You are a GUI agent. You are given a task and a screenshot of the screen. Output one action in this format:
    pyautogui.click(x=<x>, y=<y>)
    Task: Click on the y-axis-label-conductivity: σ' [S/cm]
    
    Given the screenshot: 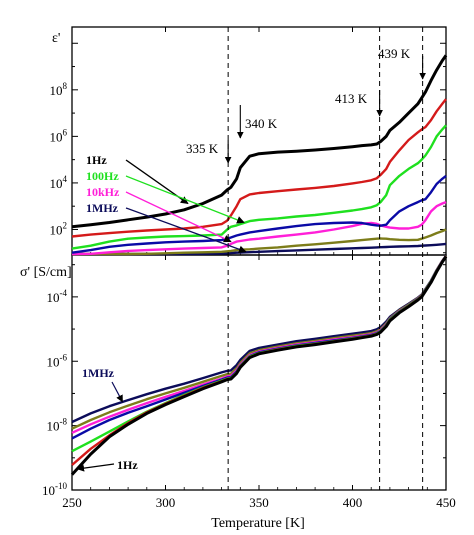 What is the action you would take?
    pyautogui.click(x=46, y=272)
    